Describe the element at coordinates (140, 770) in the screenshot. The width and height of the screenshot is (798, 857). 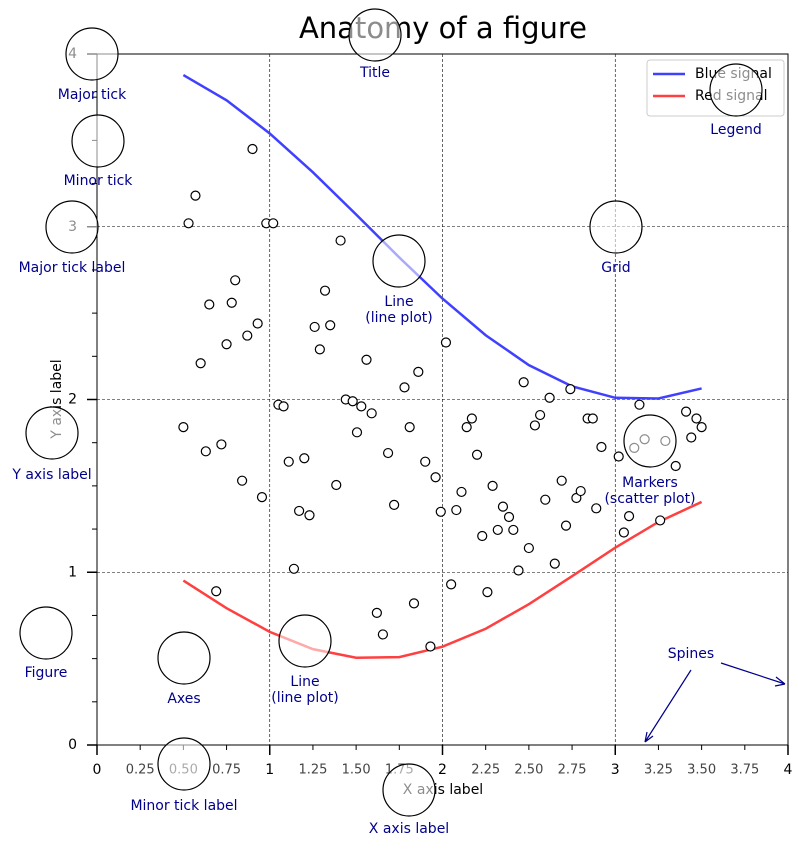
I see `x-minor-tick-label: 0.25` at that location.